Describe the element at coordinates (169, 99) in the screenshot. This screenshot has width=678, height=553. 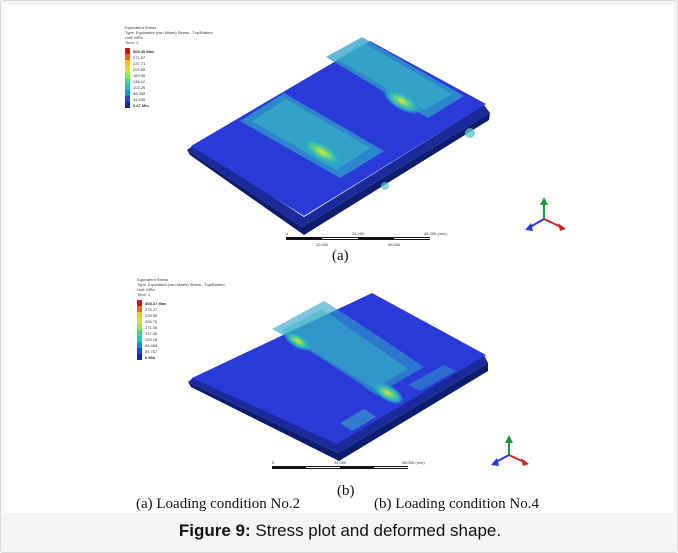
I see `legend-a-row: 34.538` at that location.